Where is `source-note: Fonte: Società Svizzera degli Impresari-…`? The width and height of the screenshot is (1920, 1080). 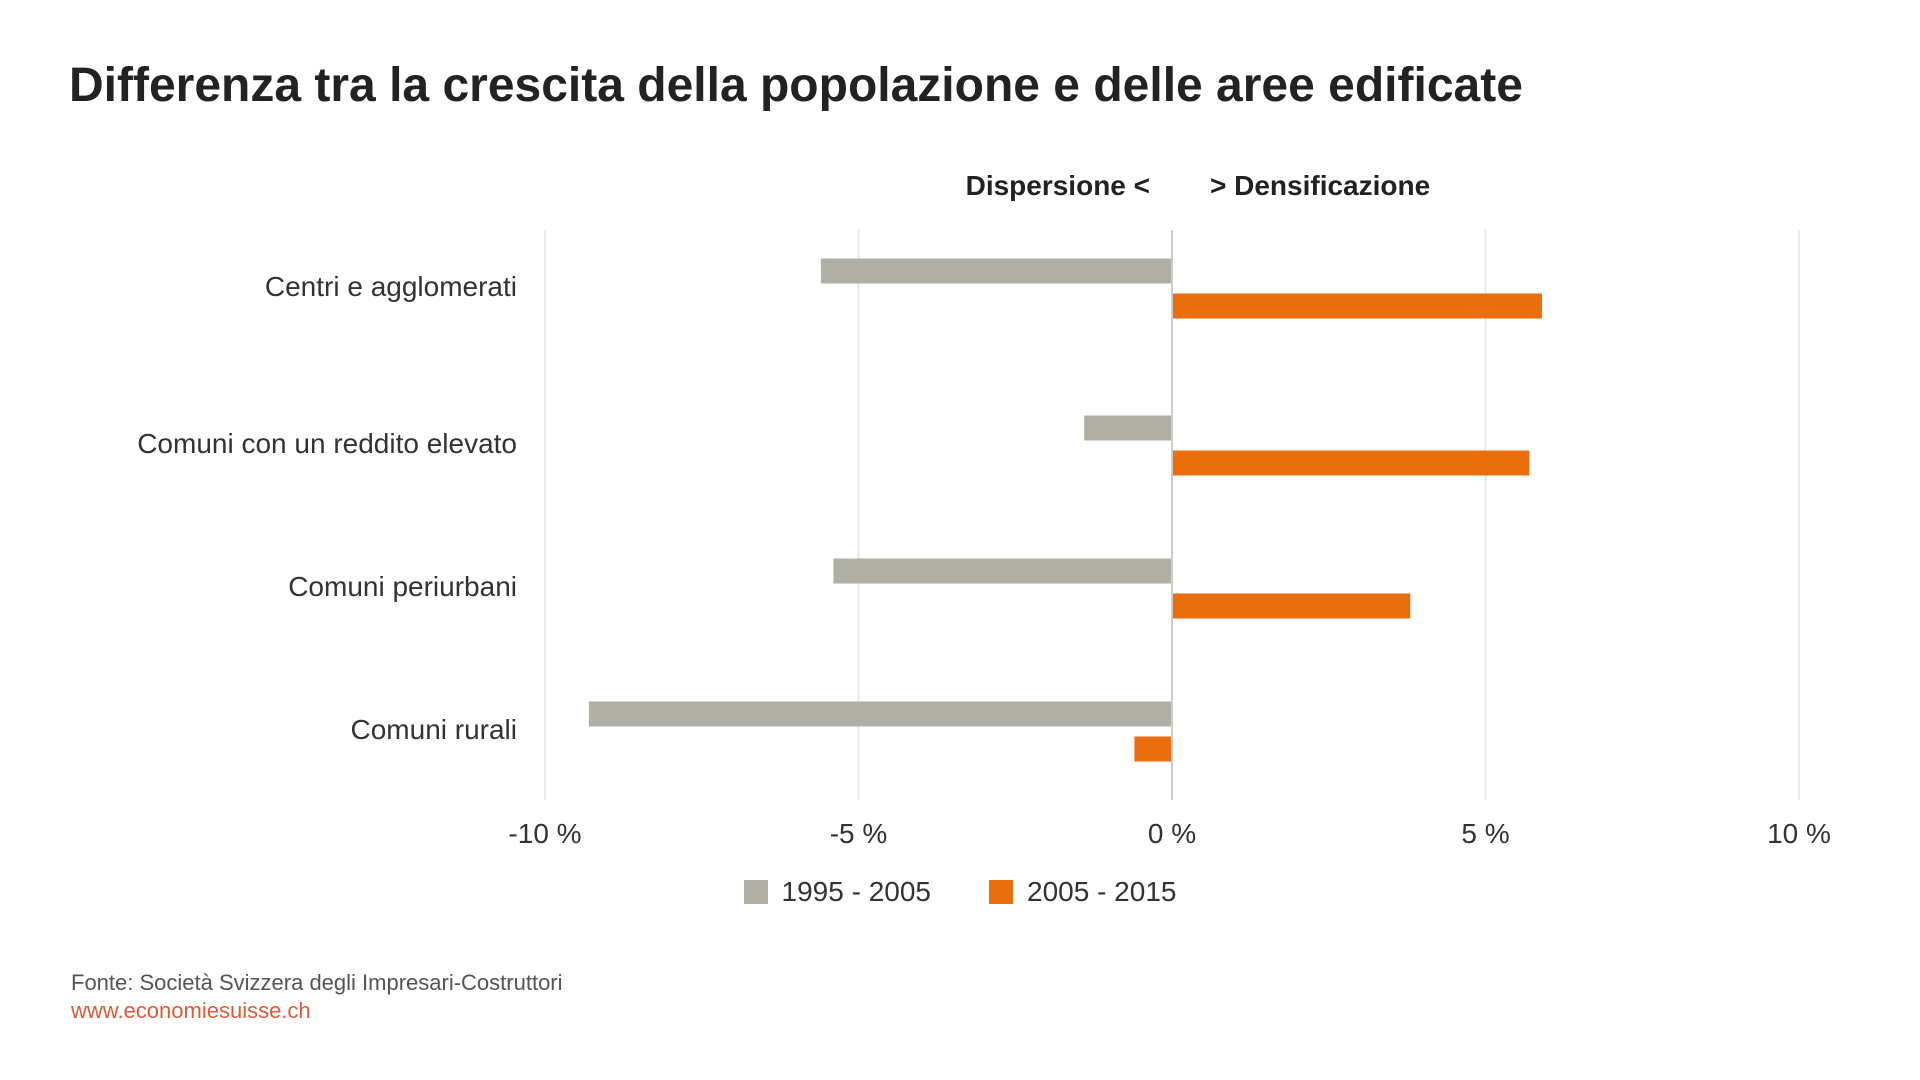
source-note: Fonte: Società Svizzera degli Impresari-… is located at coordinates (317, 982).